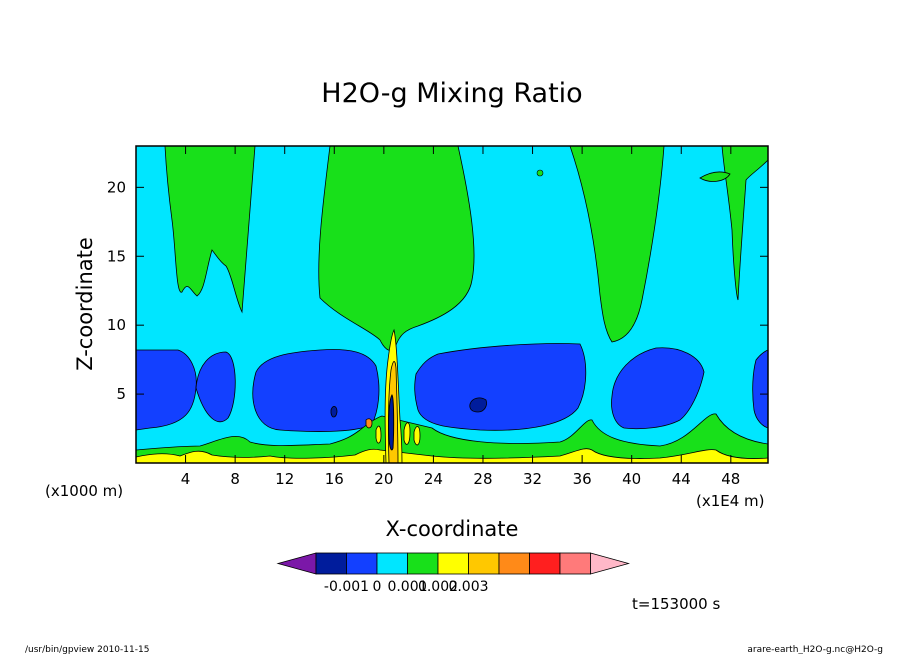 This screenshot has height=654, width=904. Describe the element at coordinates (468, 587) in the screenshot. I see `colorbar-label: 0.003` at that location.